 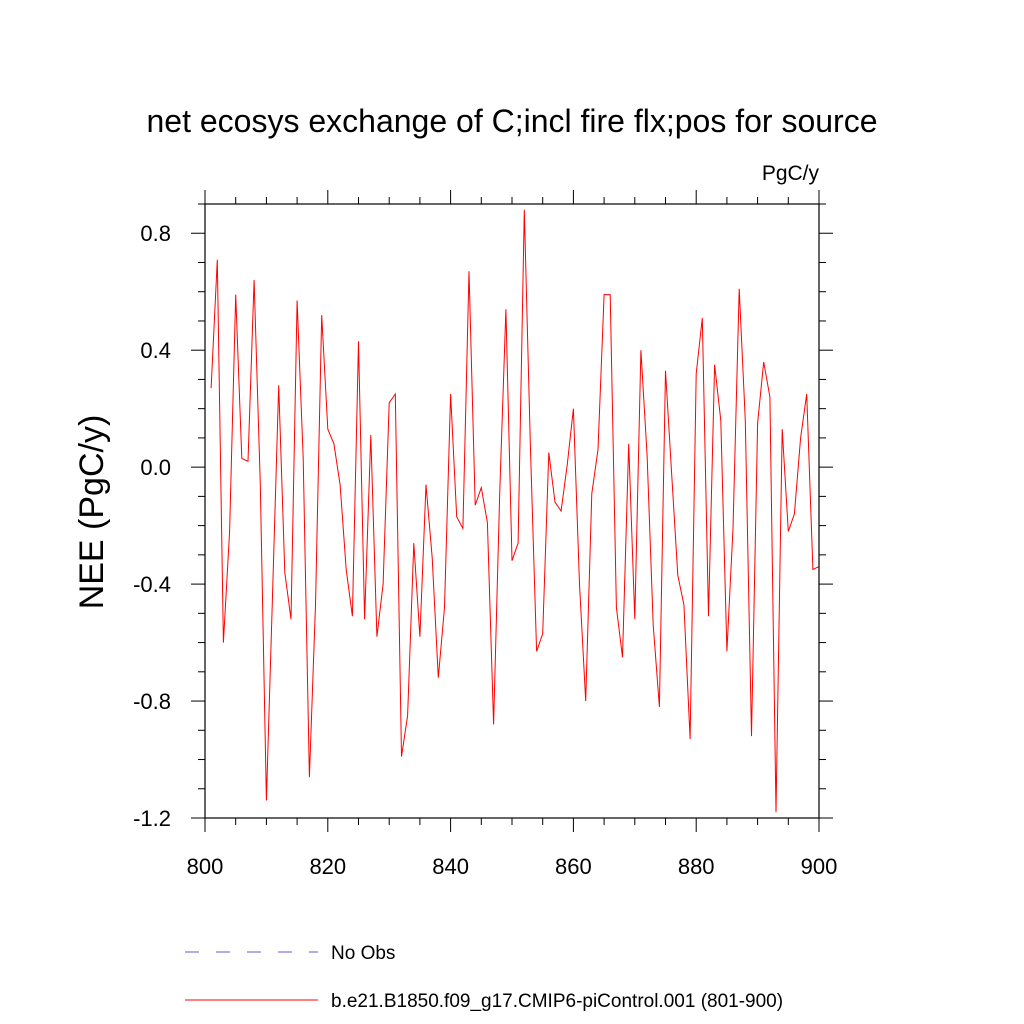 What do you see at coordinates (155, 350) in the screenshot?
I see `y-tick-label: 0.4` at bounding box center [155, 350].